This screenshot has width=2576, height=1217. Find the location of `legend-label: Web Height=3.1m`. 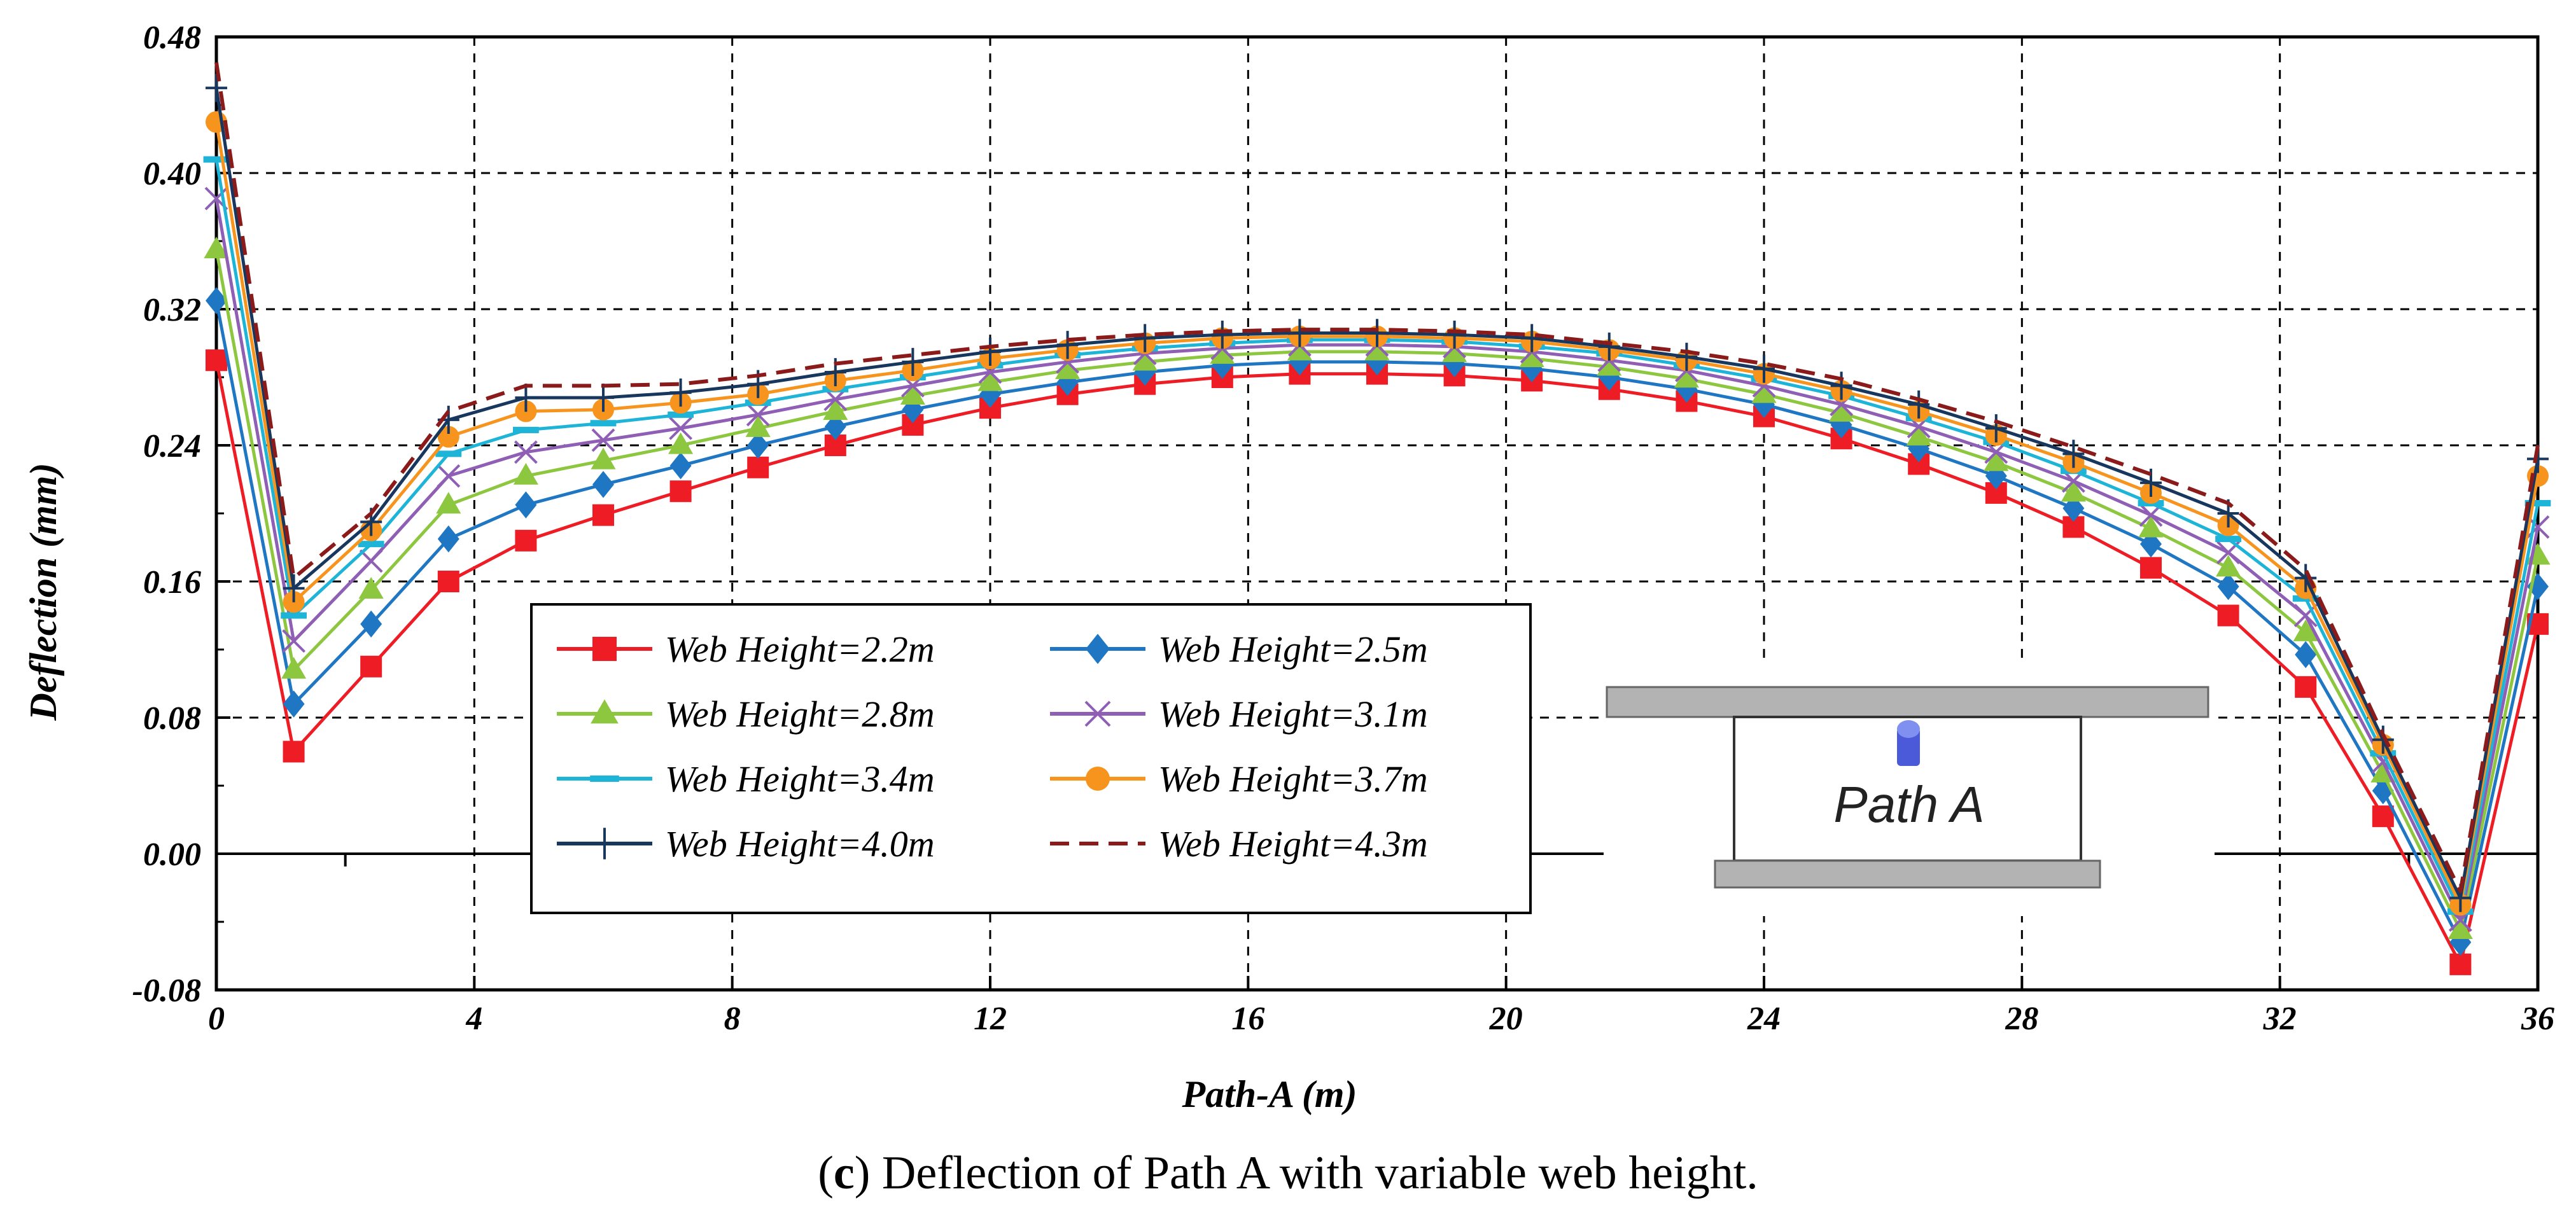

legend-label: Web Height=3.1m is located at coordinates (1293, 714).